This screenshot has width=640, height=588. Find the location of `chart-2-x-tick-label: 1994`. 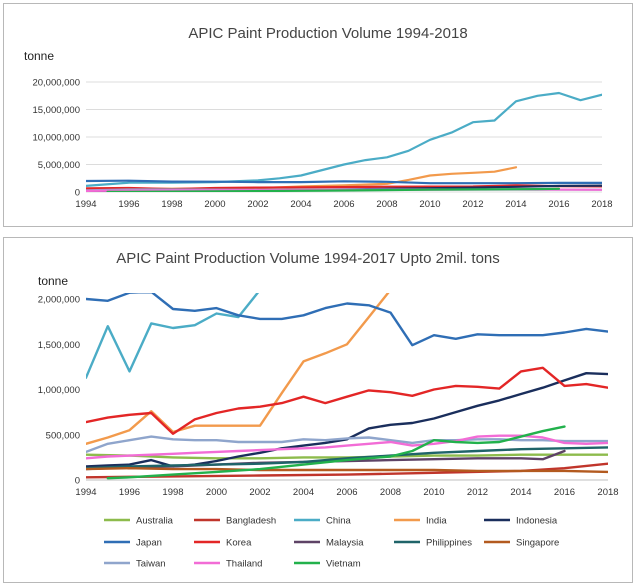

chart-2-x-tick-label: 1994 is located at coordinates (85, 492).